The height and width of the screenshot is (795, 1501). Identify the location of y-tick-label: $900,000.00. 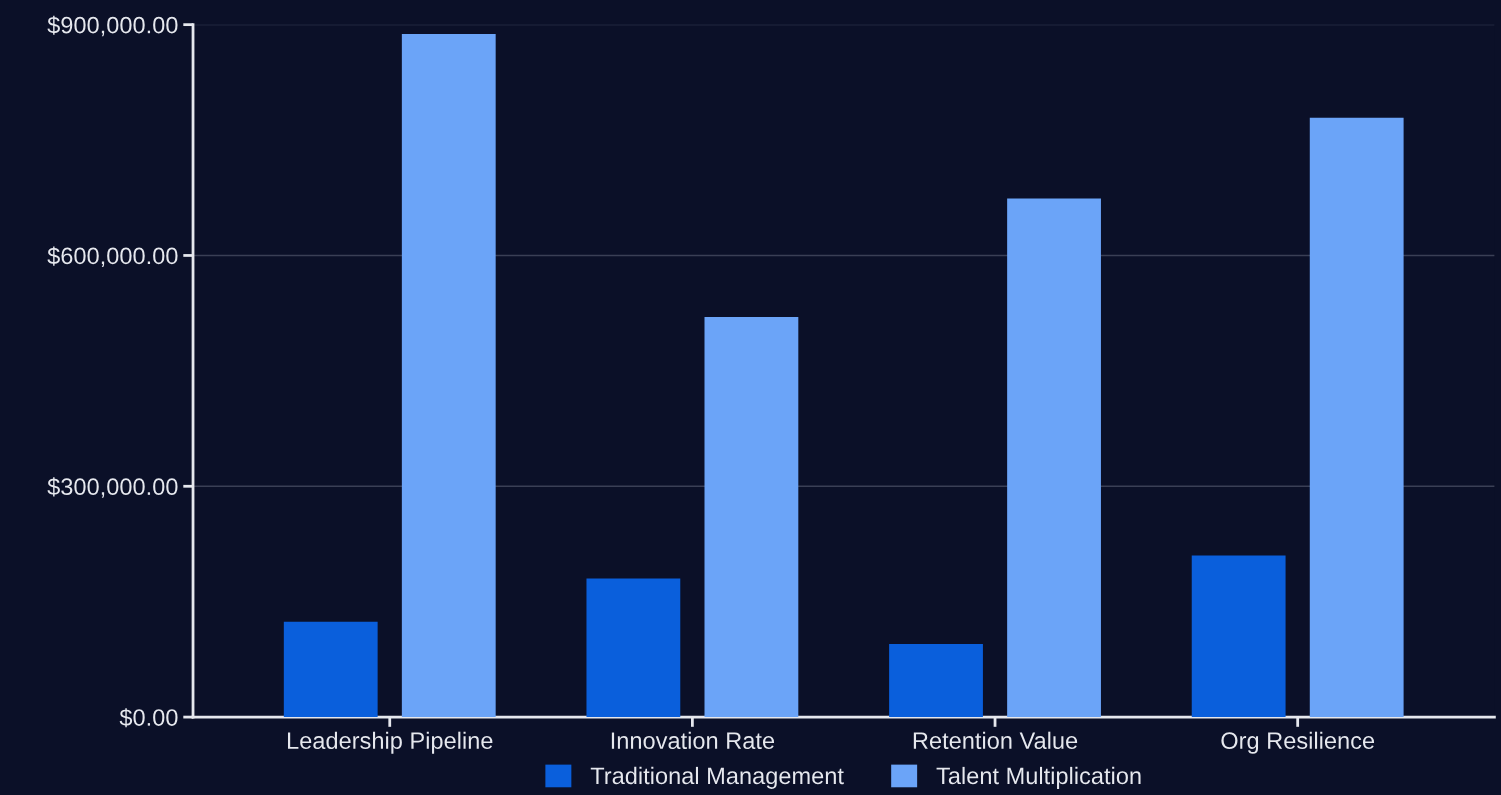
(112, 26).